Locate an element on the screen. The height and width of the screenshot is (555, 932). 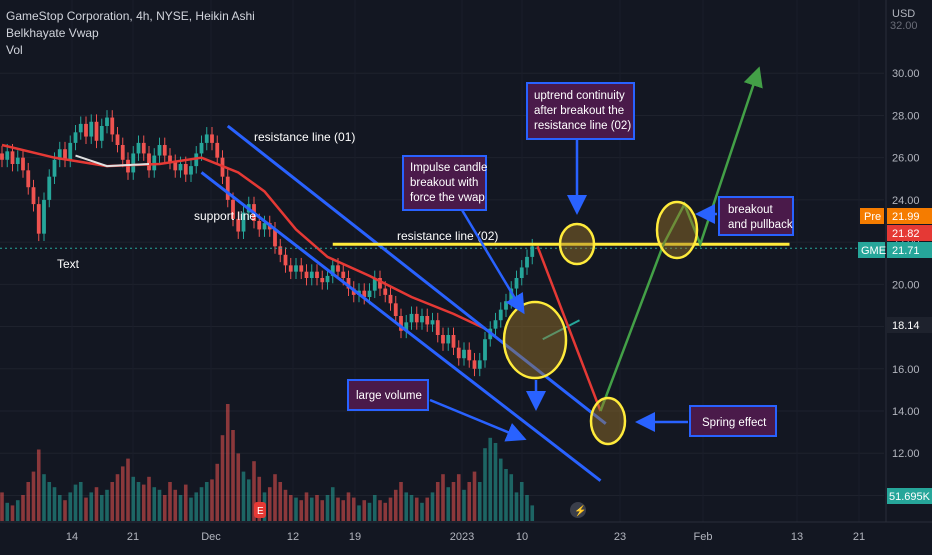
impulse-arrow is located at coordinates (492, 262).